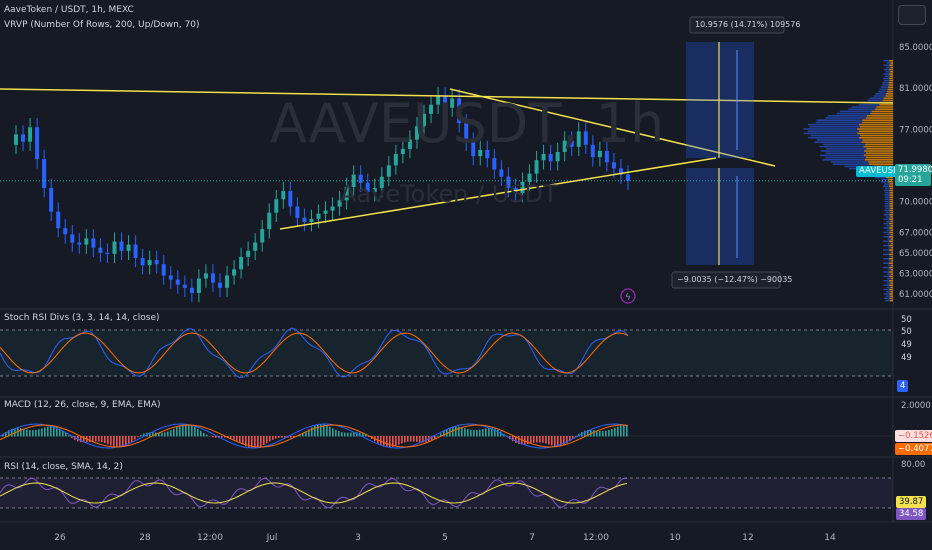 This screenshot has width=932, height=550. Describe the element at coordinates (82, 405) in the screenshot. I see `macd-label: MACD (12, 26, close, 9, EMA, EMA)` at that location.